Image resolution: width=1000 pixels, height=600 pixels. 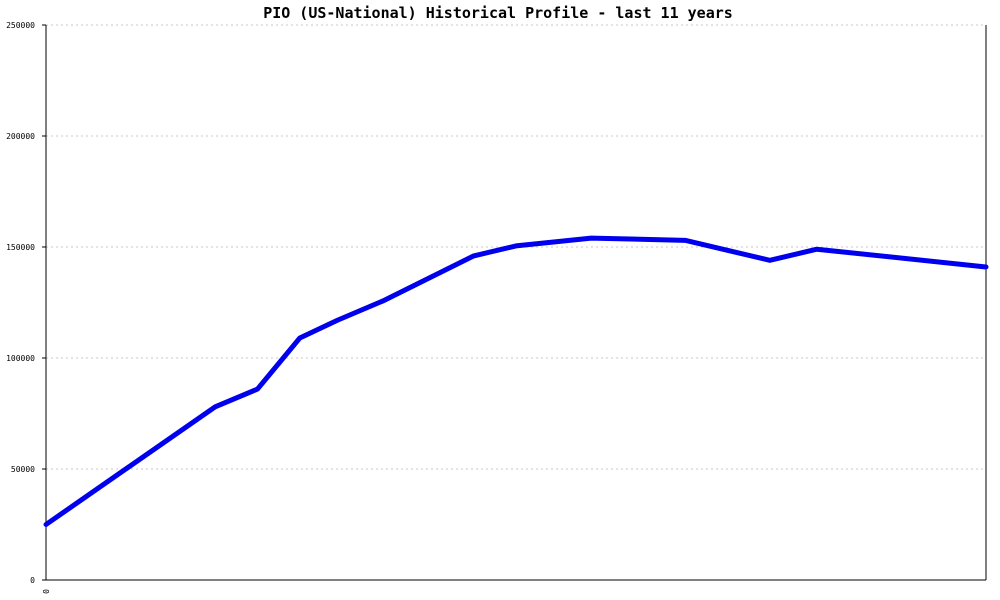 I want to click on x-axis-ticks: 0, so click(x=46, y=591).